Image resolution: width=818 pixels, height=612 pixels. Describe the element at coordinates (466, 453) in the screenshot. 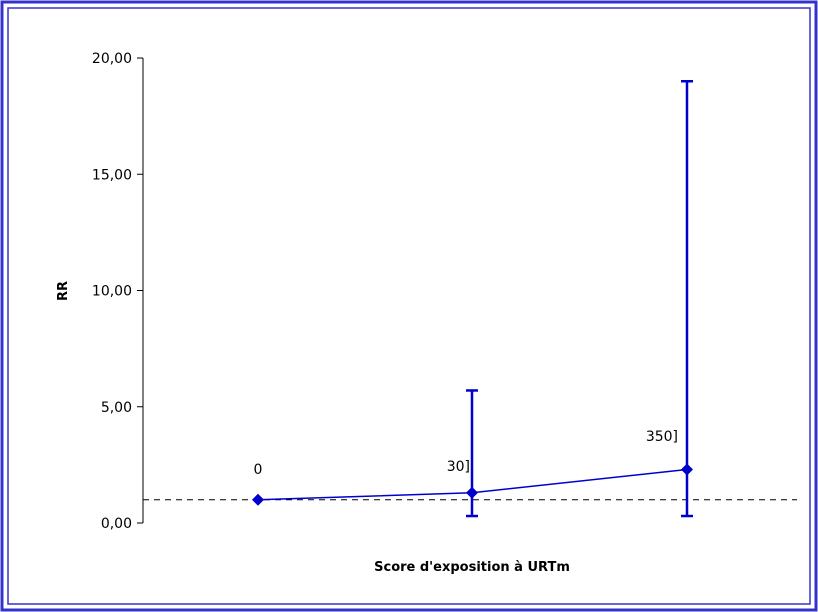

I see `point-labels: 0 30] 350]` at that location.